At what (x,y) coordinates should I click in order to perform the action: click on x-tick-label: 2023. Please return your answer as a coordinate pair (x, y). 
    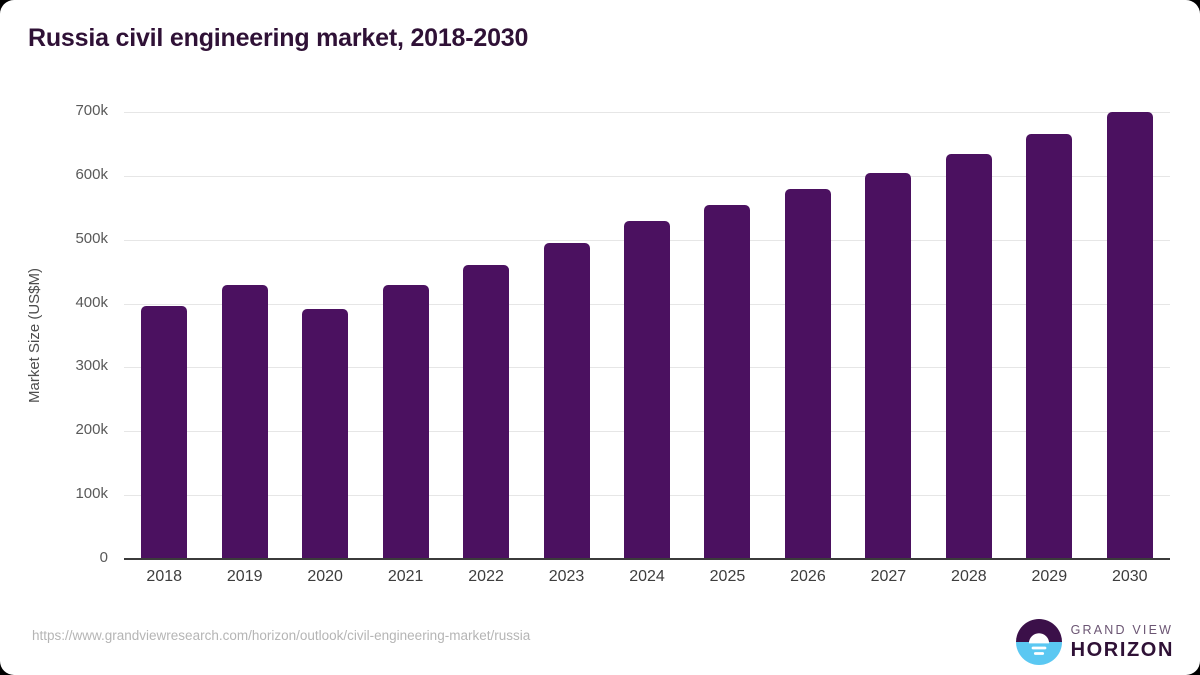
    Looking at the image, I should click on (566, 576).